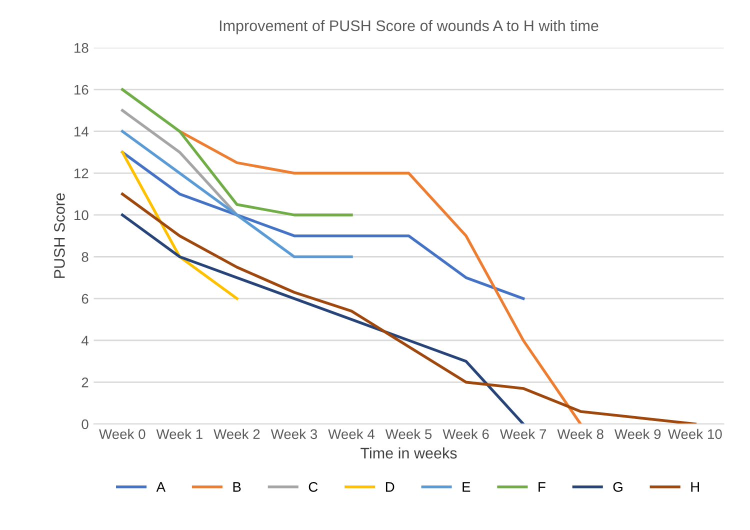 The width and height of the screenshot is (750, 530). What do you see at coordinates (695, 434) in the screenshot?
I see `x-tick-label: Week 10` at bounding box center [695, 434].